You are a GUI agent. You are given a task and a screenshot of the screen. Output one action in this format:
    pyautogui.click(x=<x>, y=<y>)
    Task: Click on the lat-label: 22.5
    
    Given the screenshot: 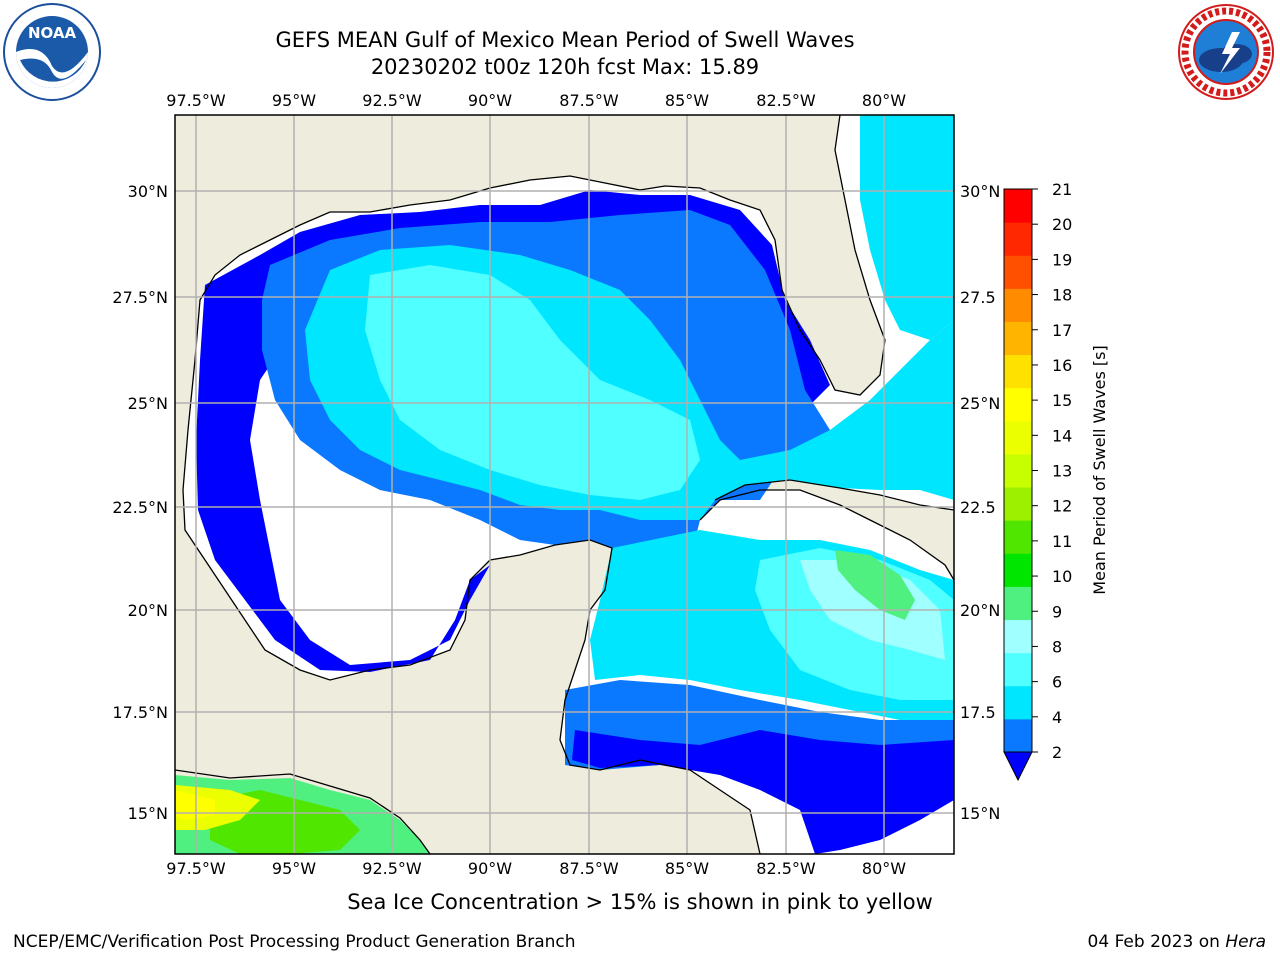 What is the action you would take?
    pyautogui.click(x=978, y=507)
    